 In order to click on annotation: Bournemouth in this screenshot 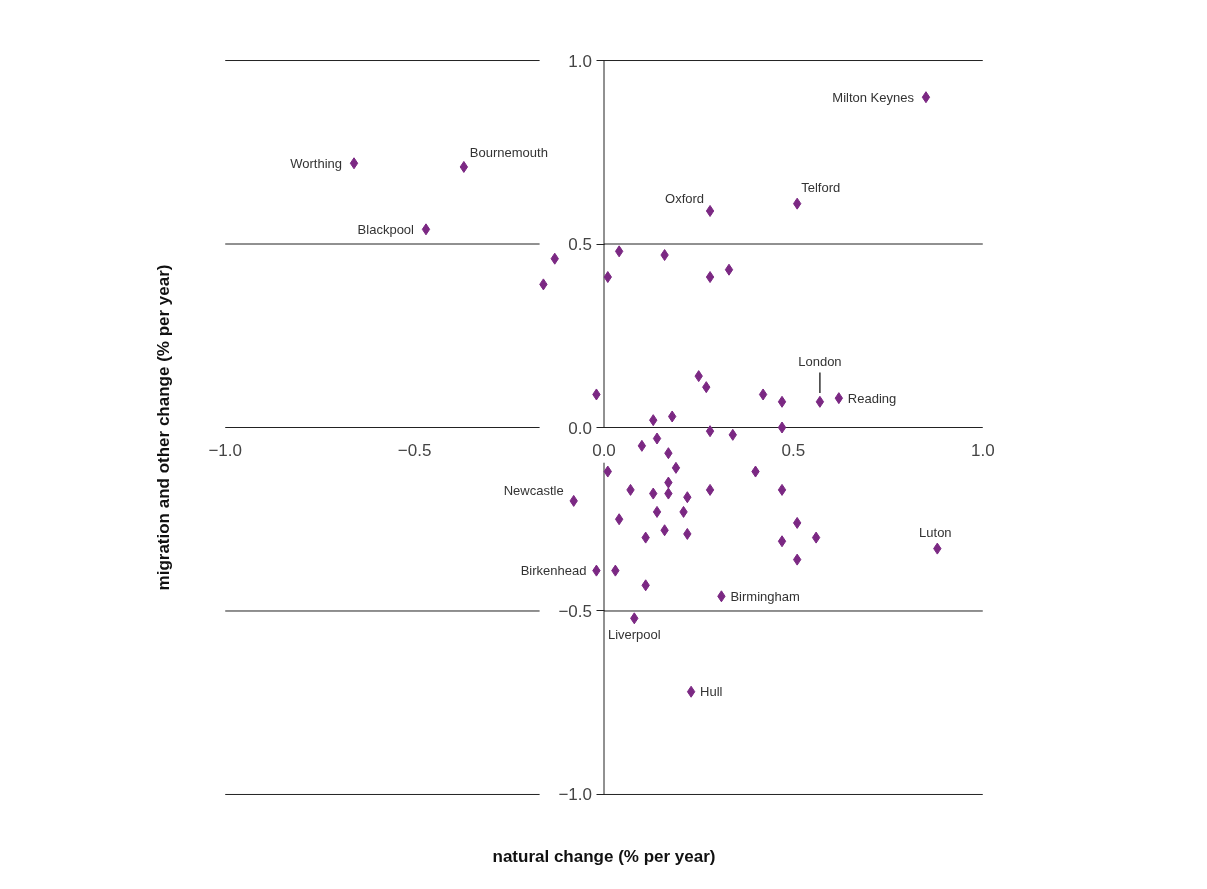, I will do `click(508, 153)`.